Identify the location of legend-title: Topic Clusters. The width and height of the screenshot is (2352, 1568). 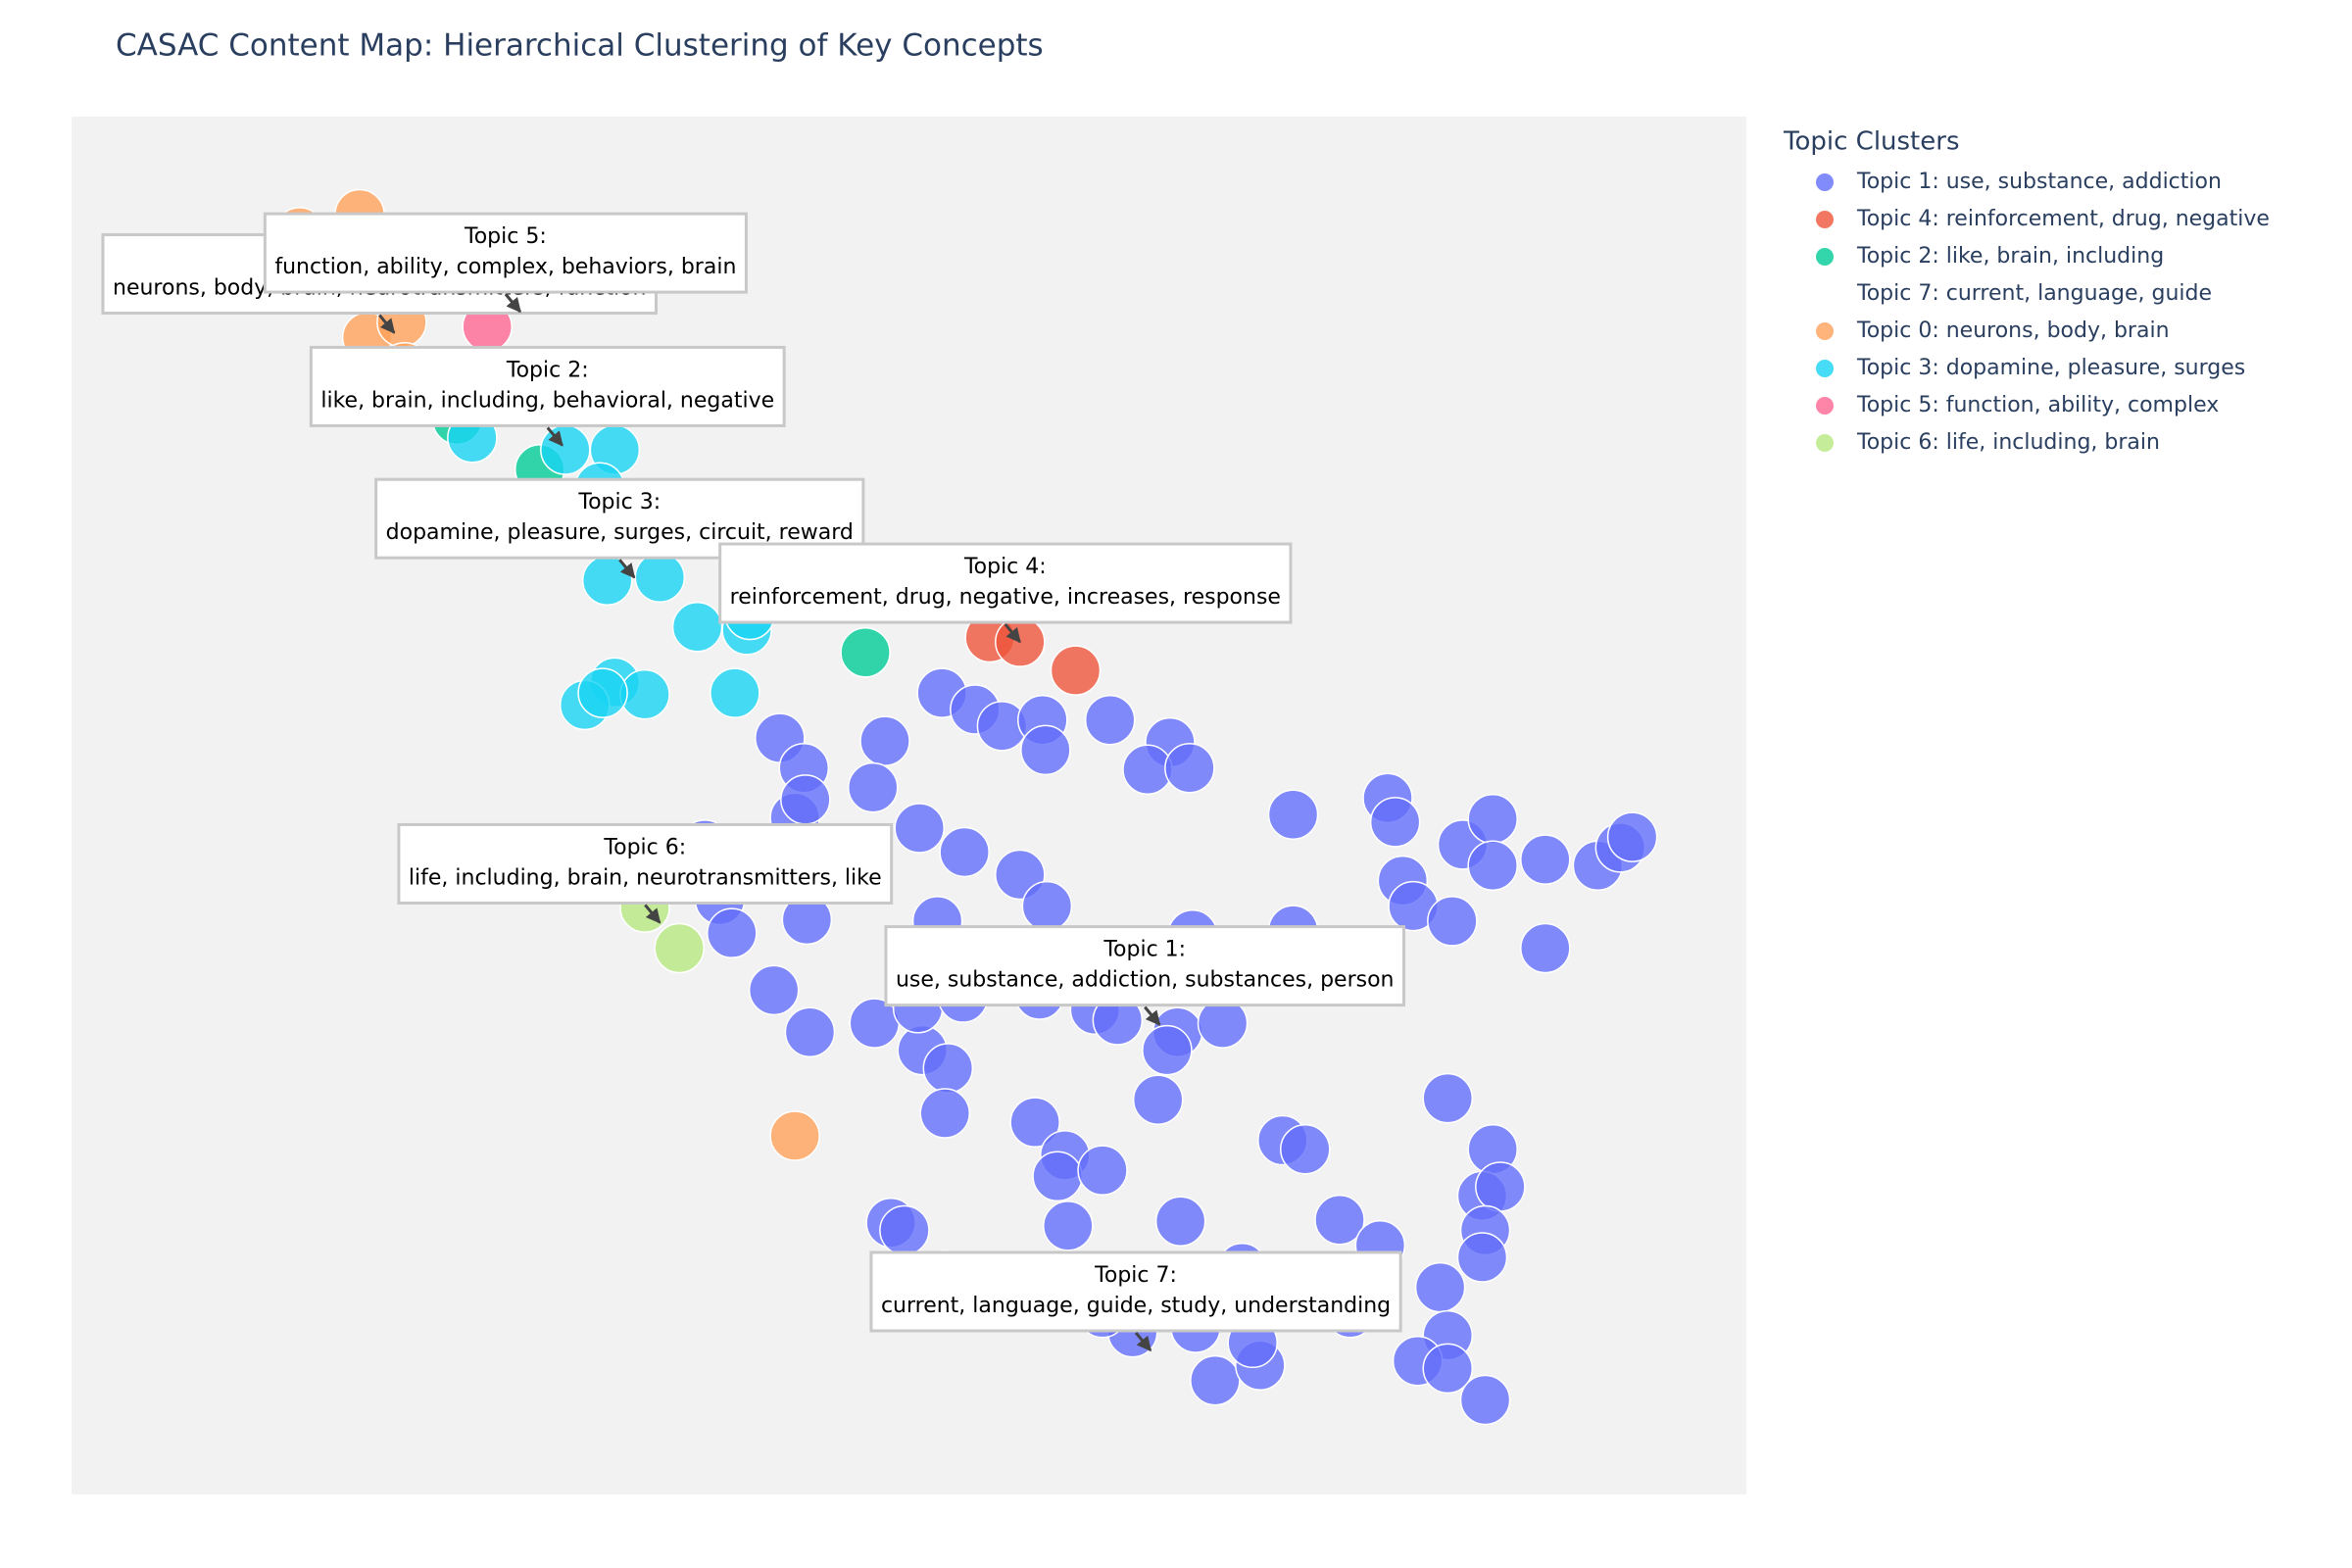
(1871, 142).